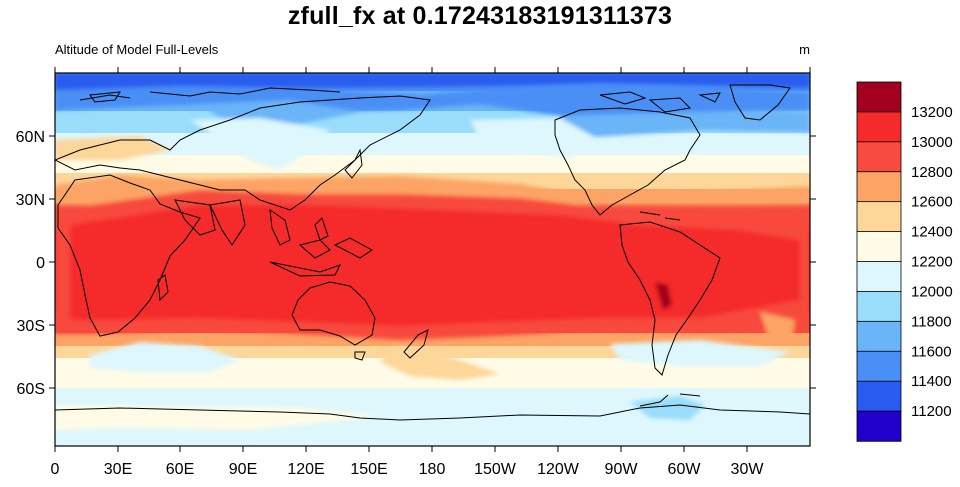 Image resolution: width=960 pixels, height=487 pixels. What do you see at coordinates (31, 389) in the screenshot?
I see `lat-label: 60S` at bounding box center [31, 389].